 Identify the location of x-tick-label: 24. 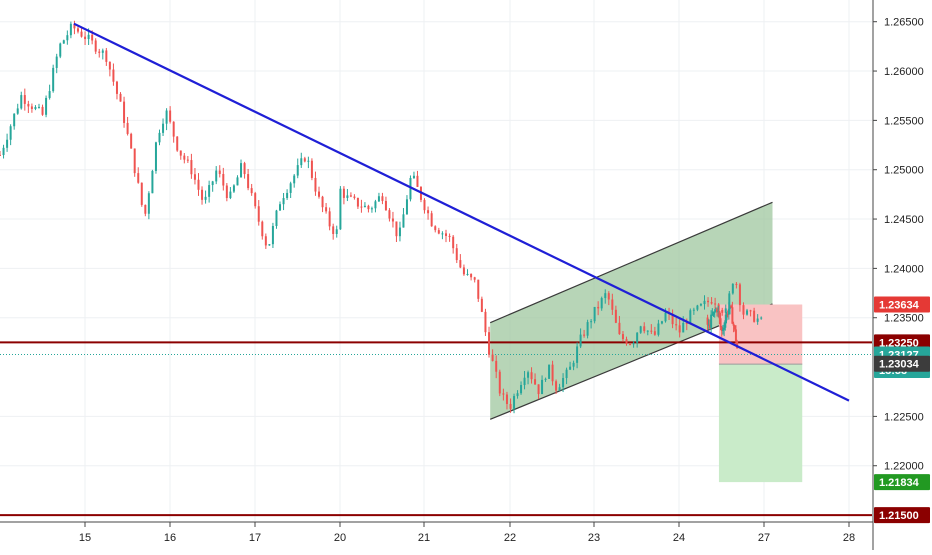
(679, 538).